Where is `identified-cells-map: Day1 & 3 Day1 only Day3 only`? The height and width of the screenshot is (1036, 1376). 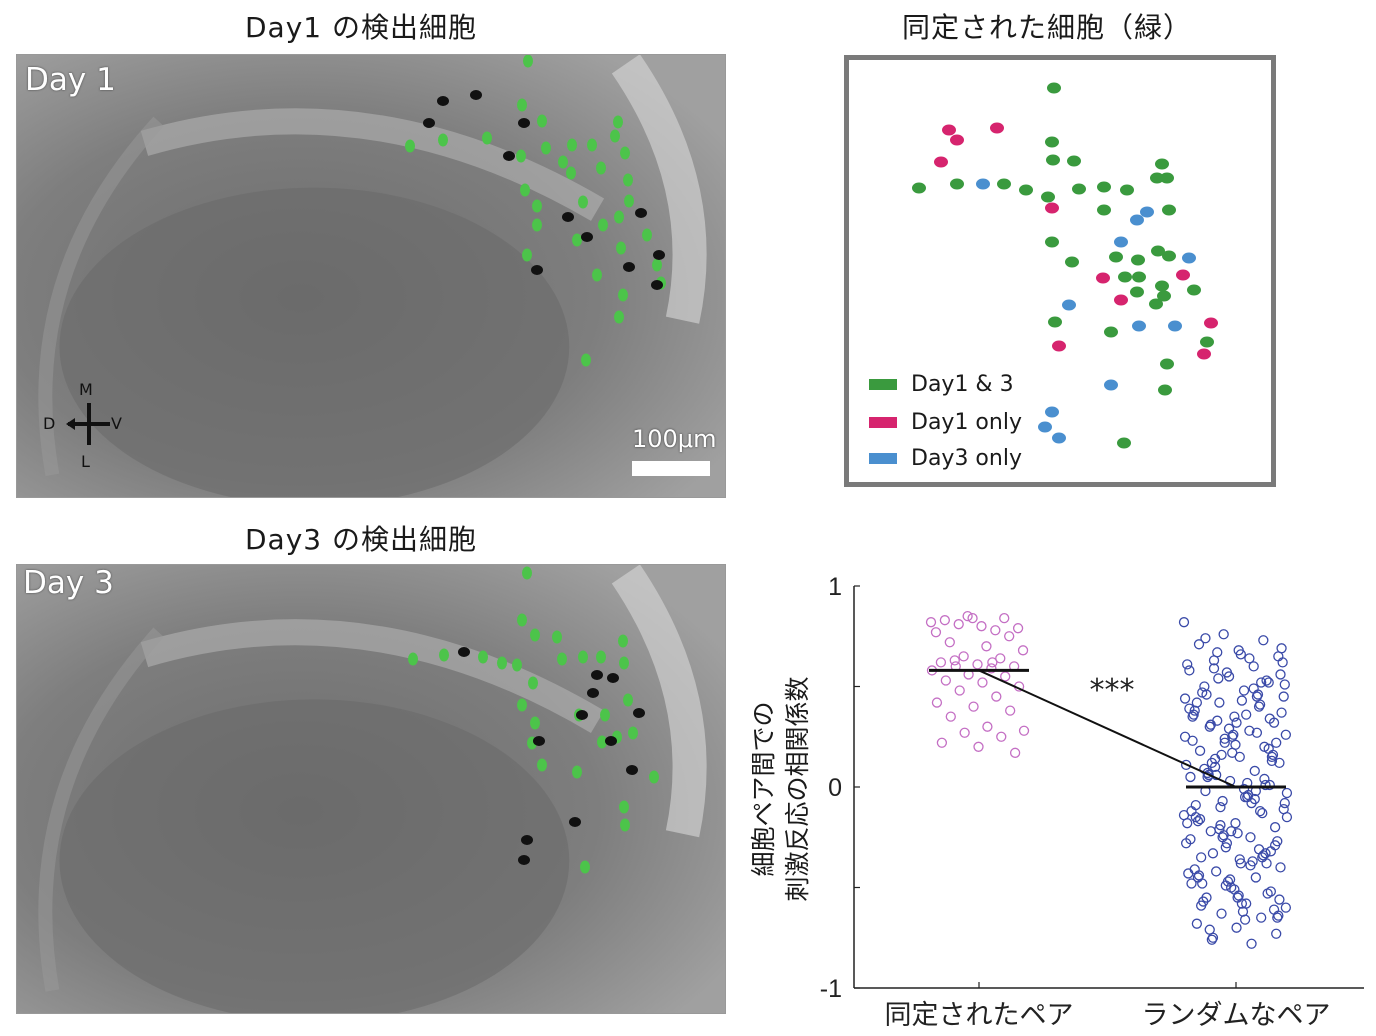
identified-cells-map: Day1 & 3 Day1 only Day3 only is located at coordinates (1060, 271).